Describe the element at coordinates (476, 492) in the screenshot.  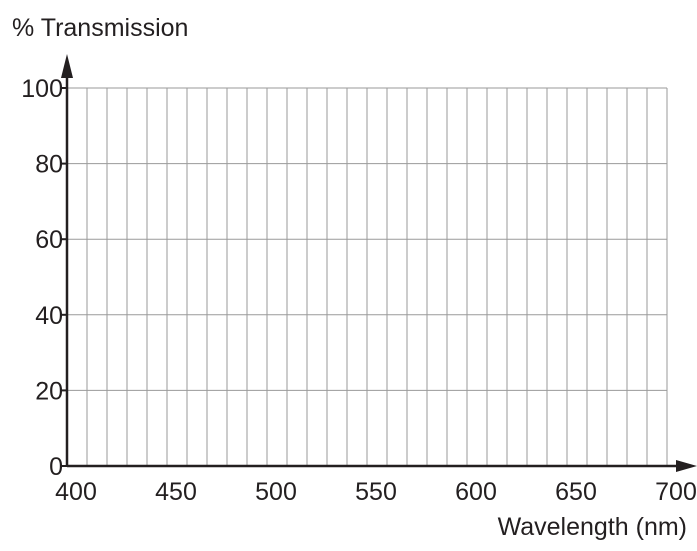
I see `x-tick-label: 600` at that location.